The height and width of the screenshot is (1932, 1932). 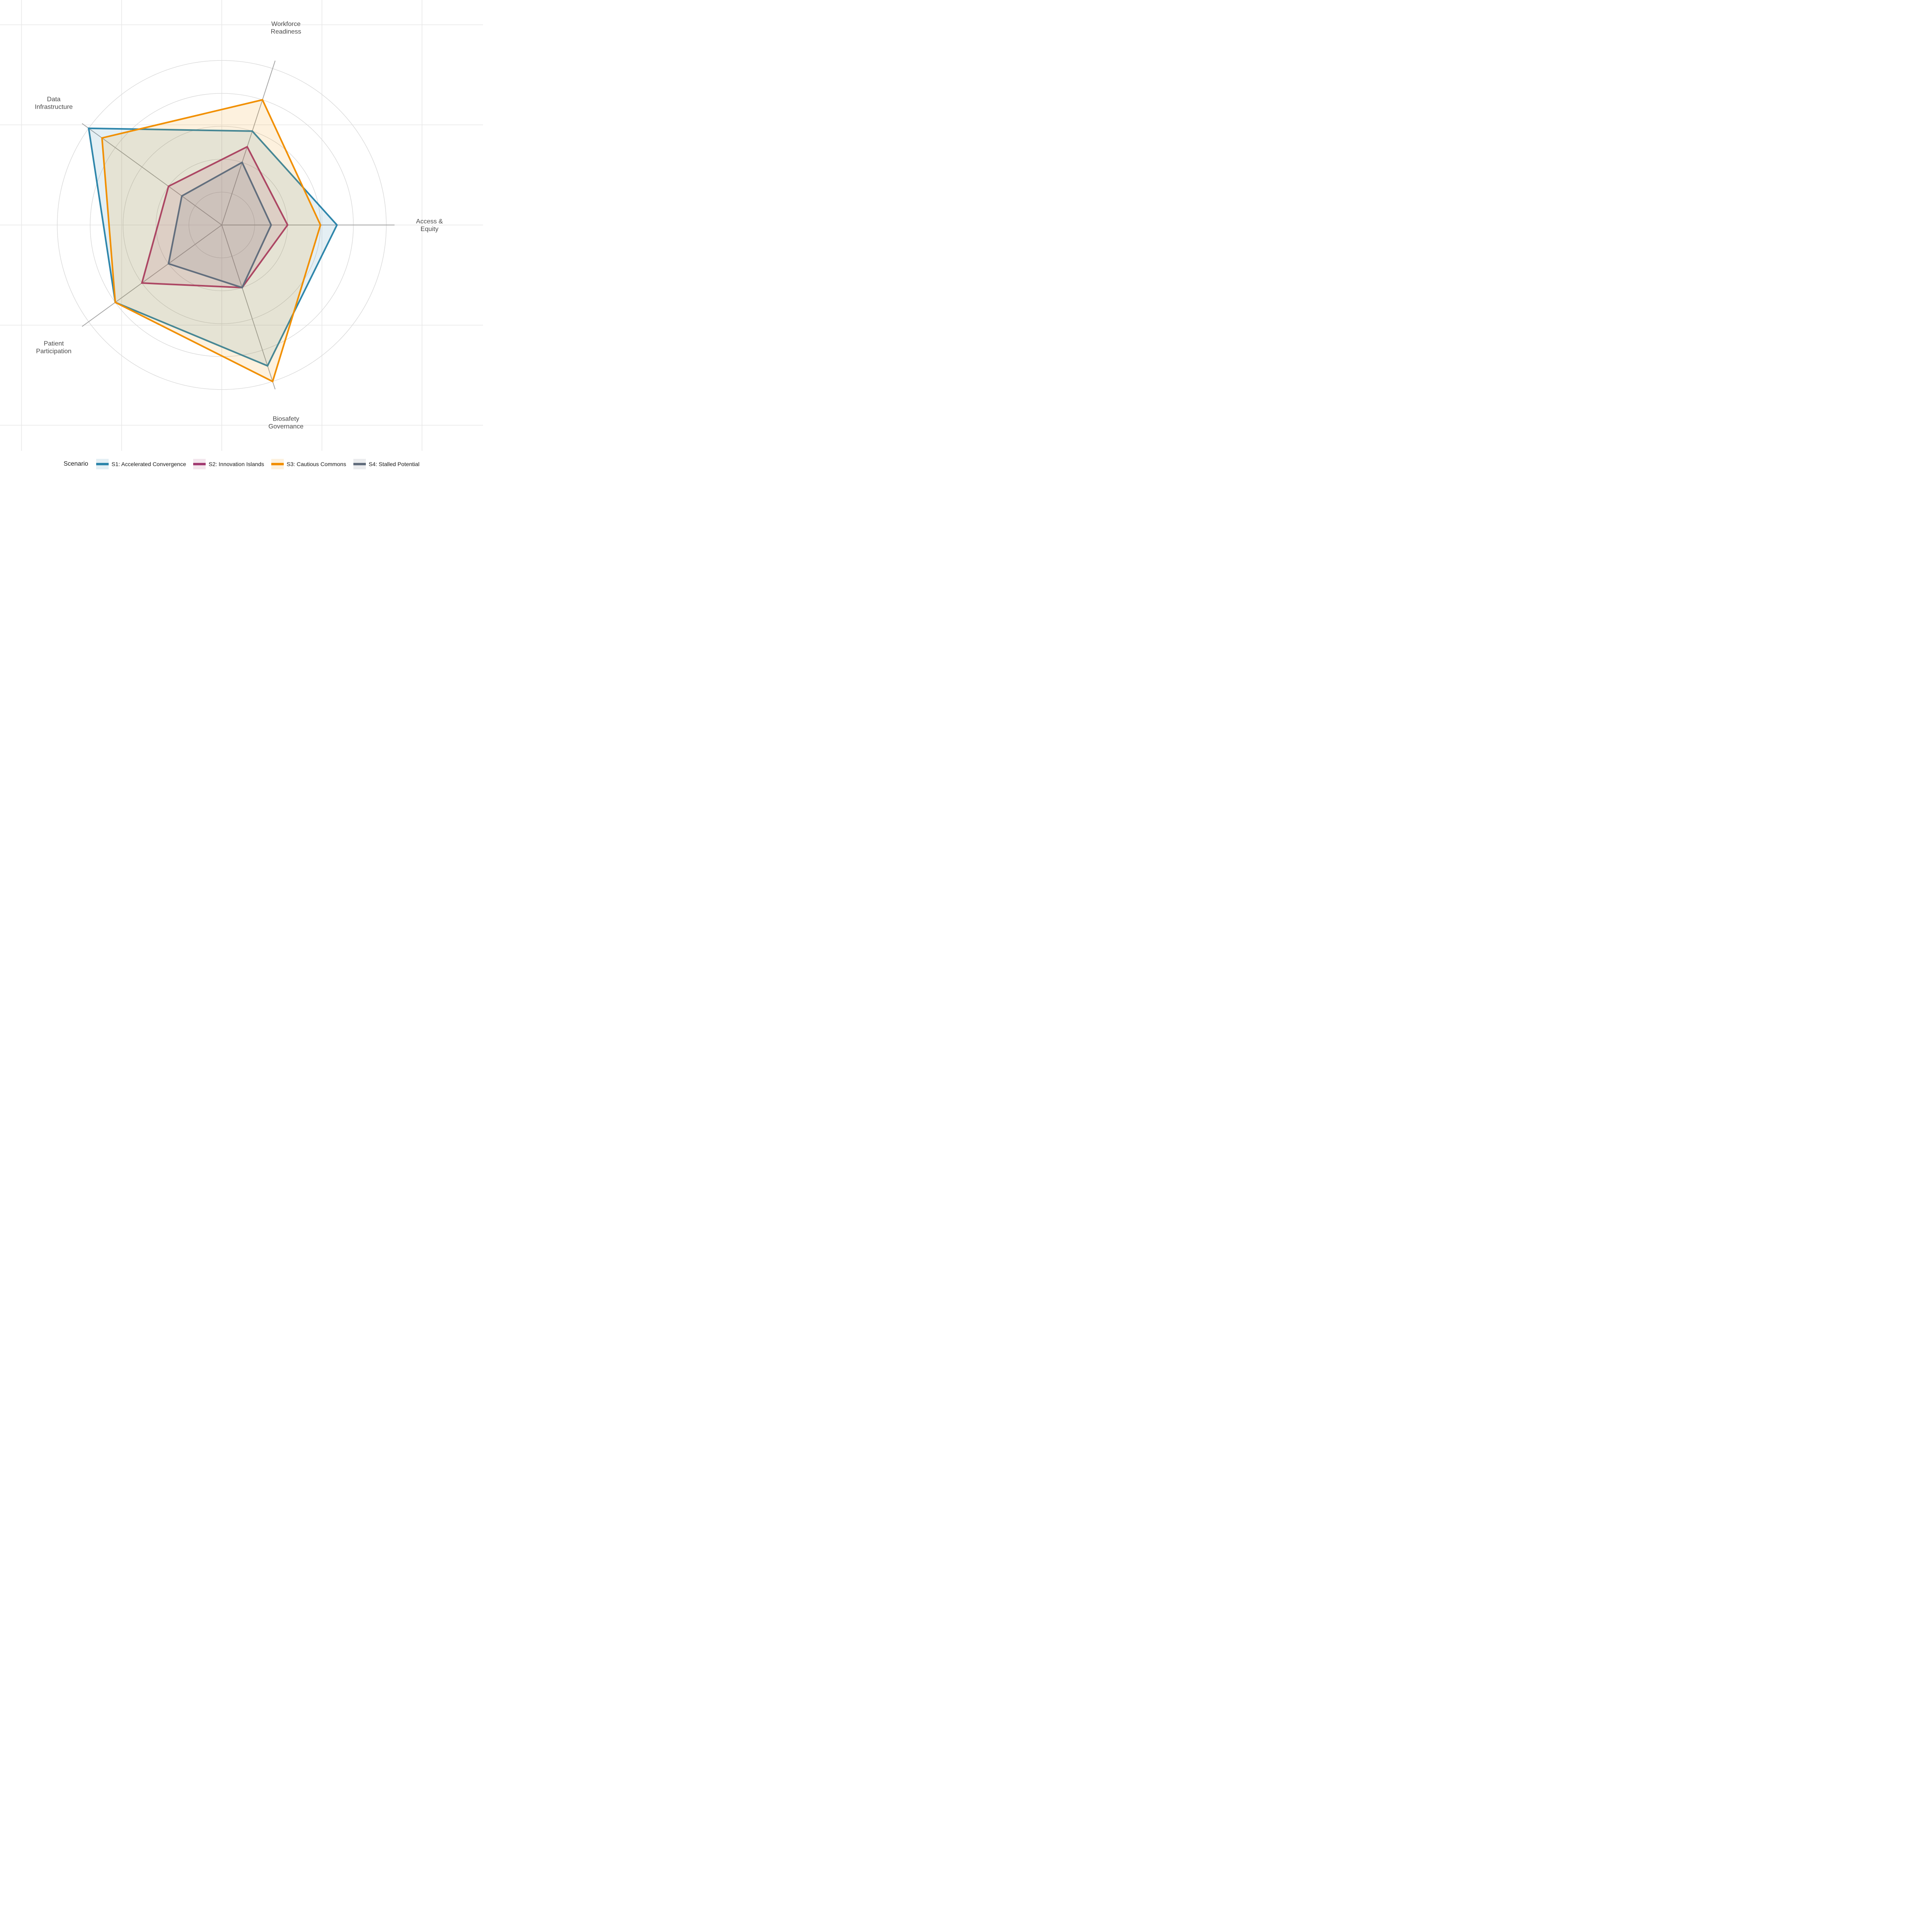 I want to click on legend-key-s4-swatch, so click(x=359, y=464).